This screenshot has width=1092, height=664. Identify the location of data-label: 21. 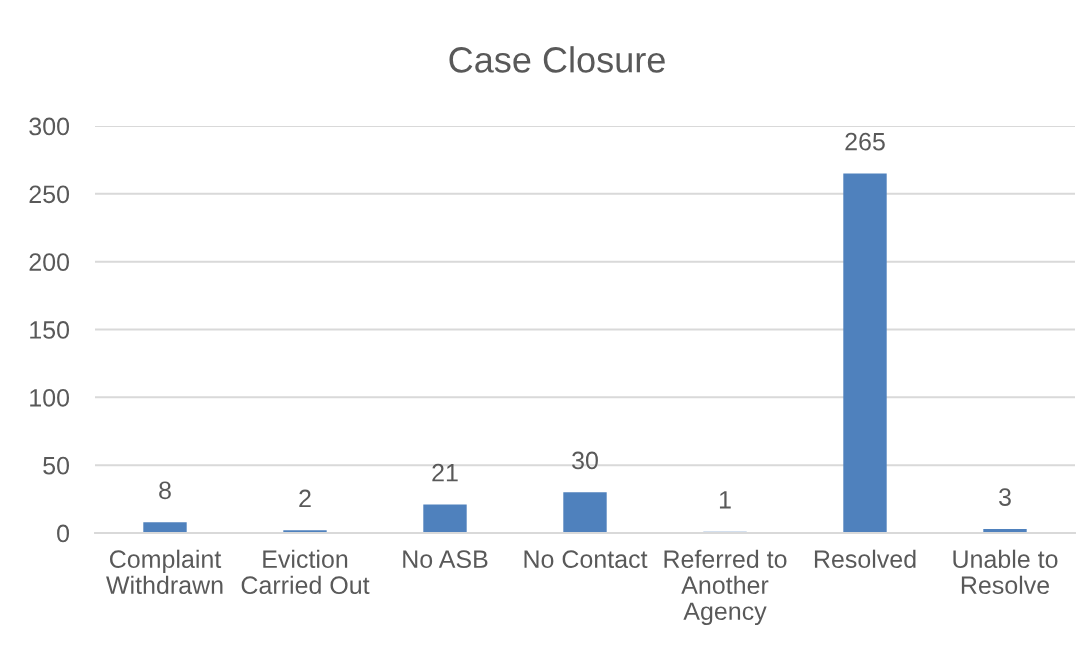
(445, 472).